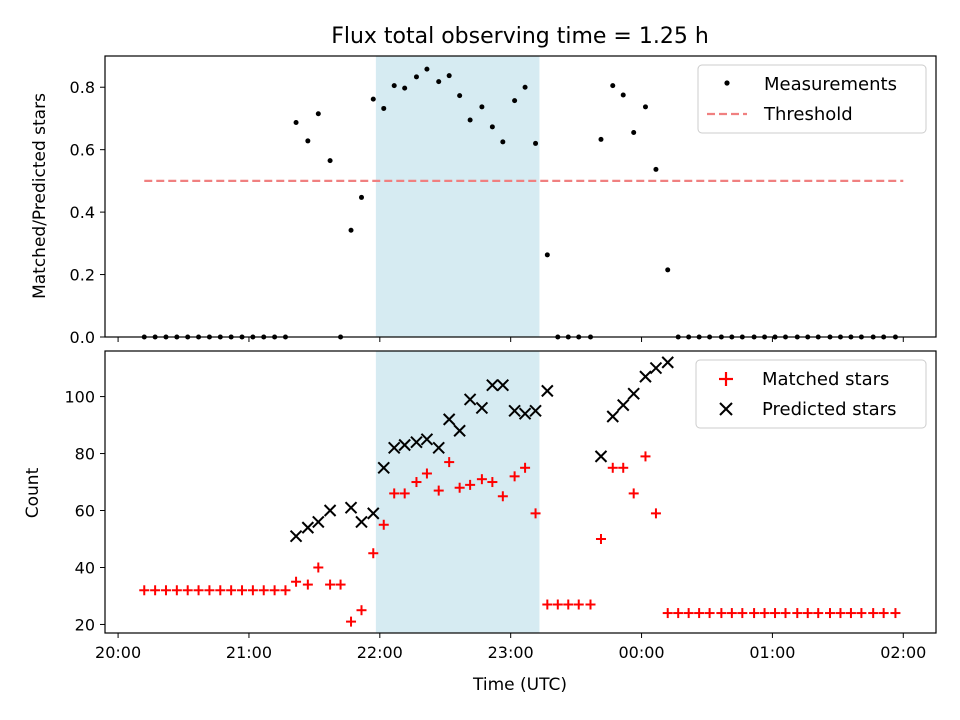 This screenshot has height=720, width=960. What do you see at coordinates (811, 394) in the screenshot?
I see `bottom-legend: Matched stars Predicted stars` at bounding box center [811, 394].